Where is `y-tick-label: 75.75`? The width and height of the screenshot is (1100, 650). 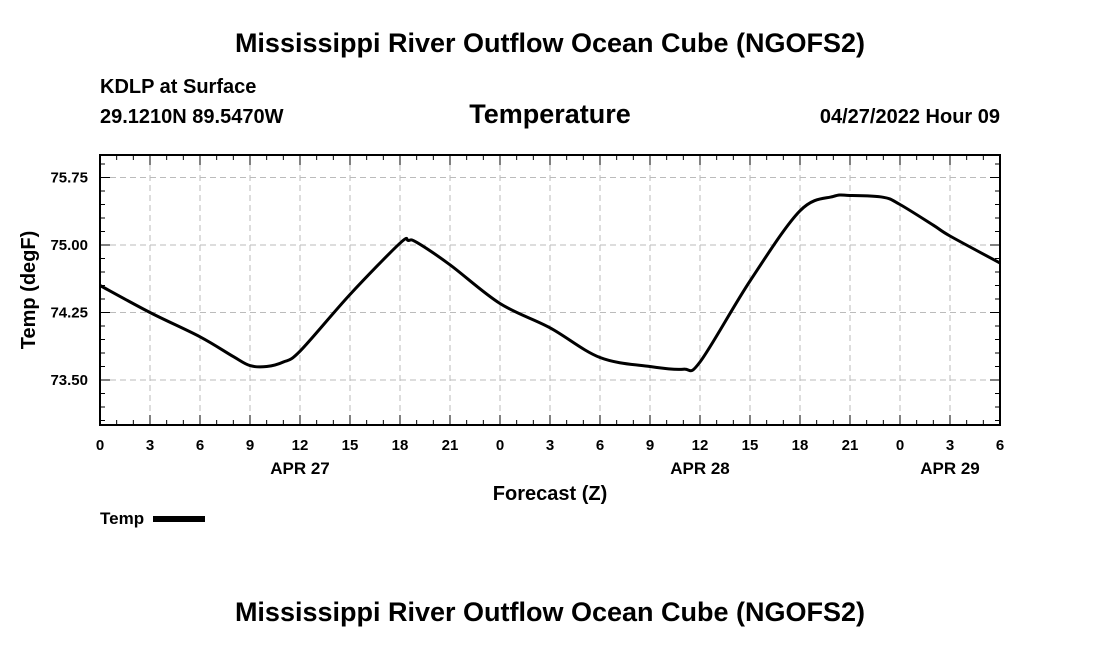 y-tick-label: 75.75 is located at coordinates (69, 178).